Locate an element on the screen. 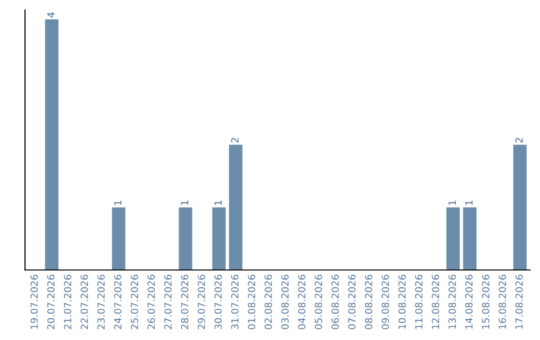 The height and width of the screenshot is (340, 540). x-tick-label: 24.07.2026 is located at coordinates (118, 302).